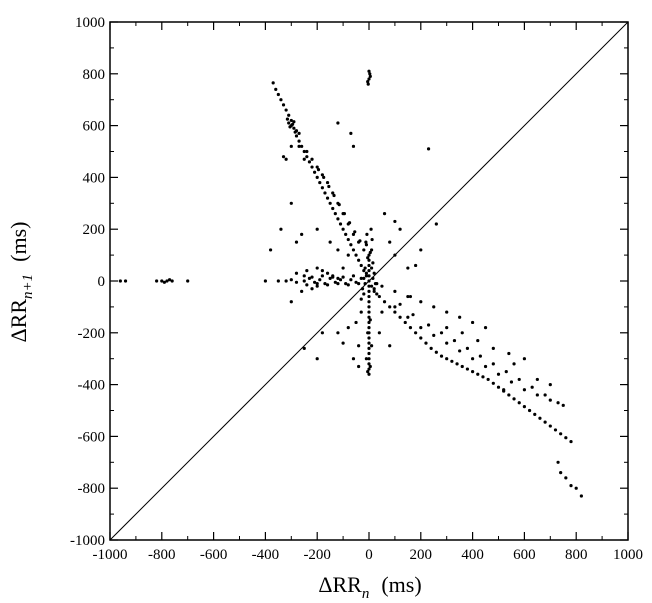 The image size is (652, 603). What do you see at coordinates (92, 386) in the screenshot?
I see `y-tick-label: -400` at bounding box center [92, 386].